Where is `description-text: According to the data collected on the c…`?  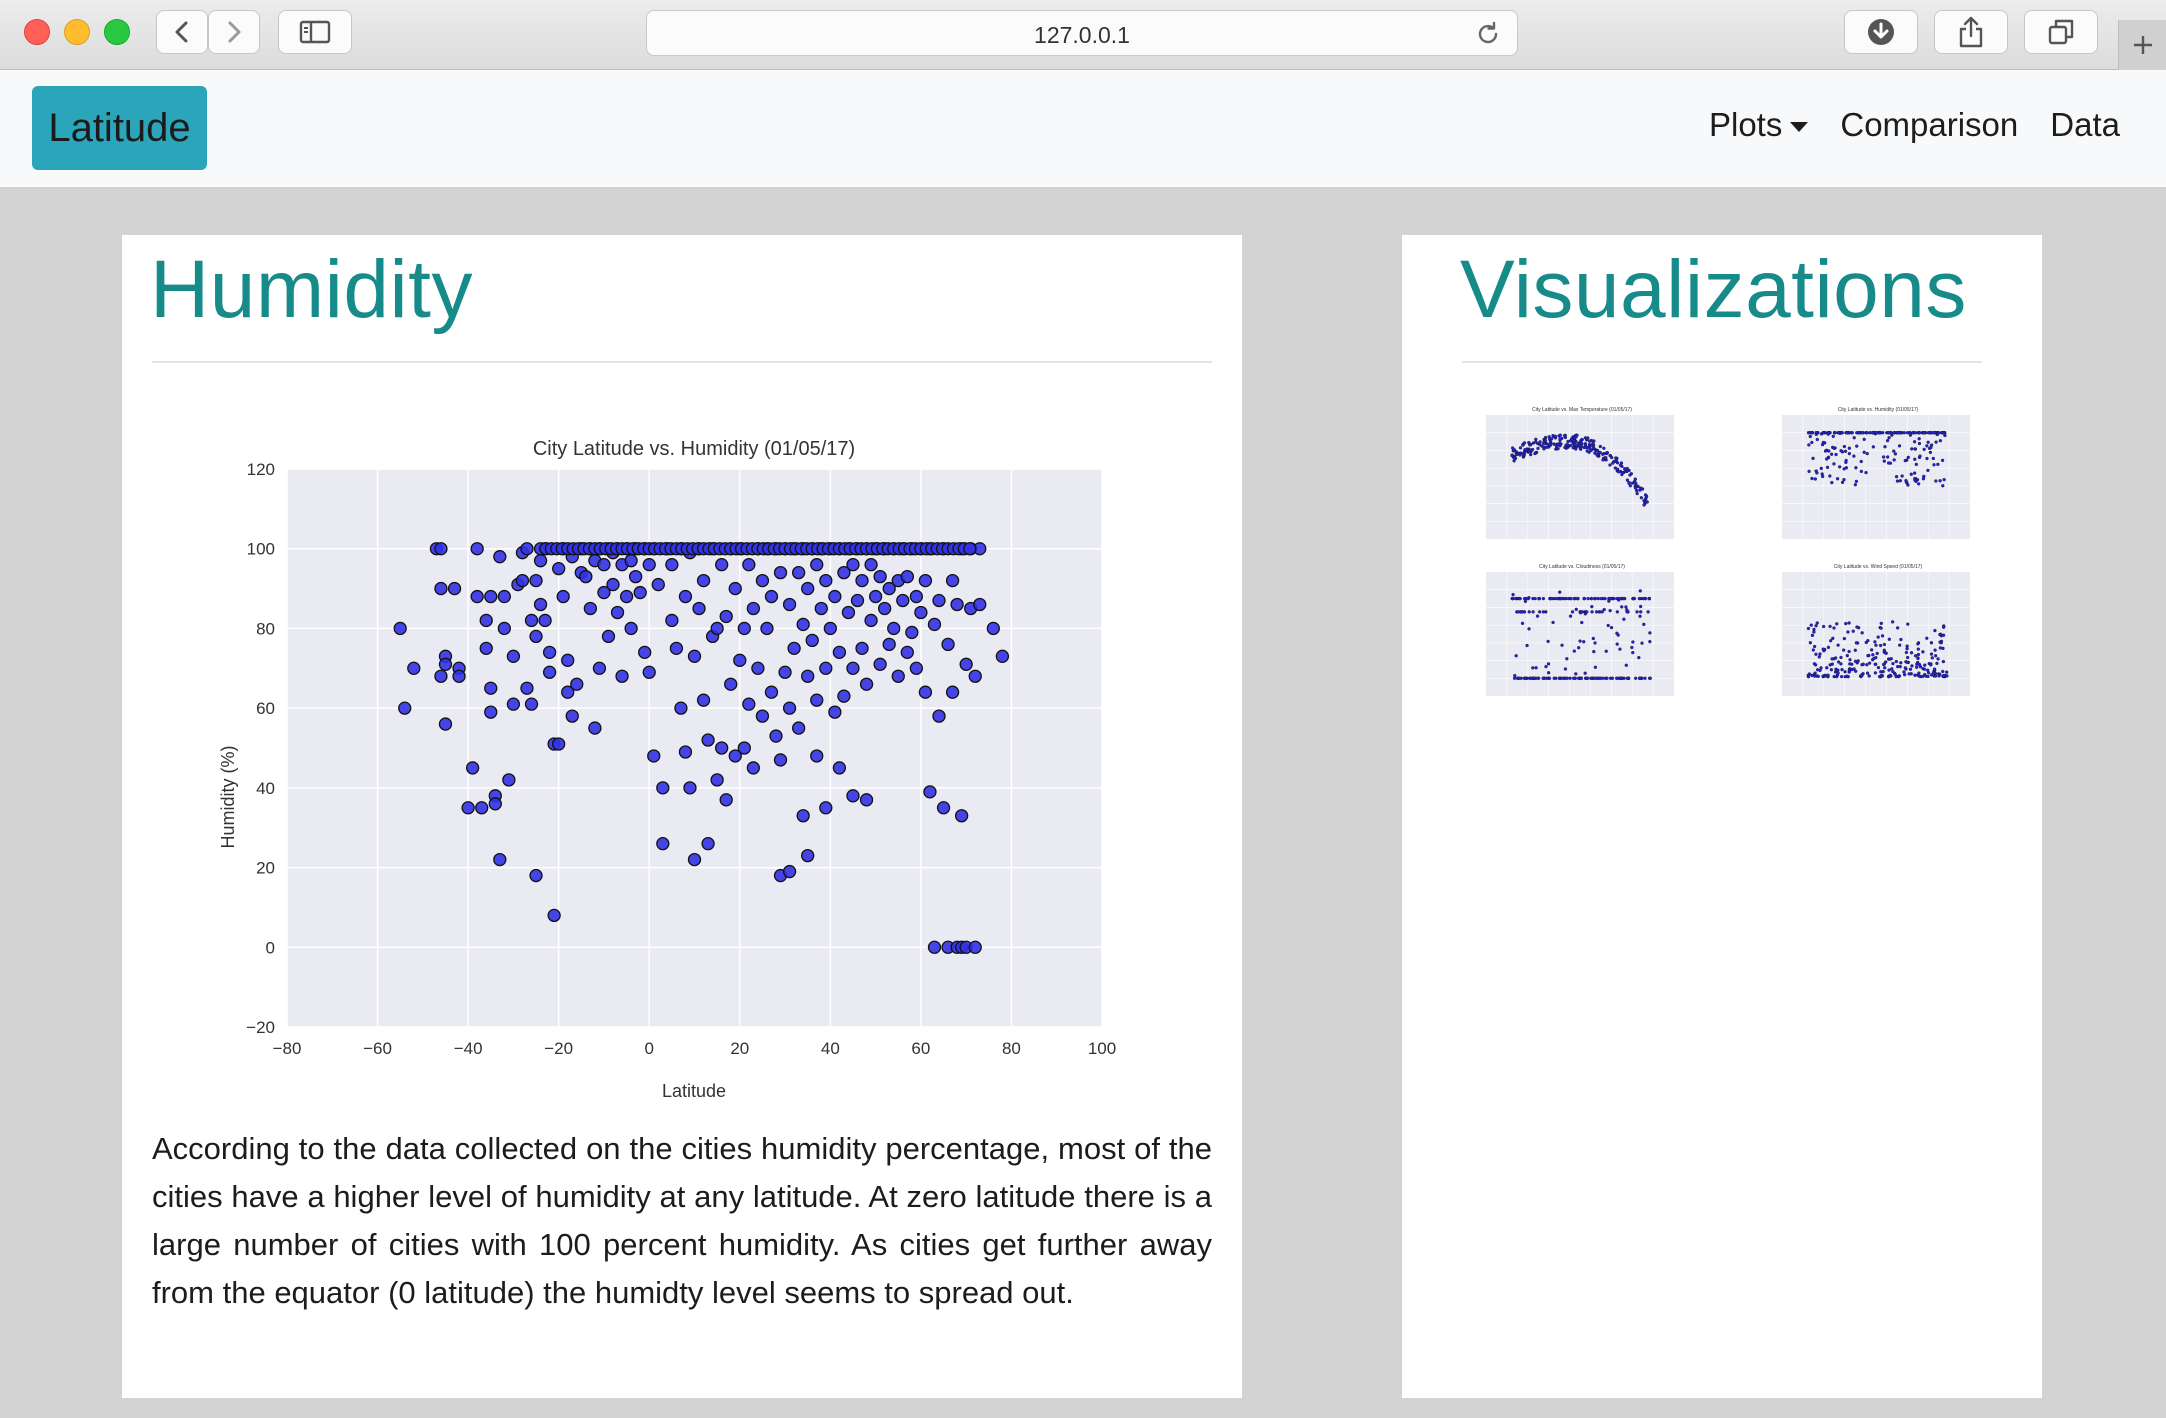
description-text: According to the data collected on the c… is located at coordinates (682, 1220).